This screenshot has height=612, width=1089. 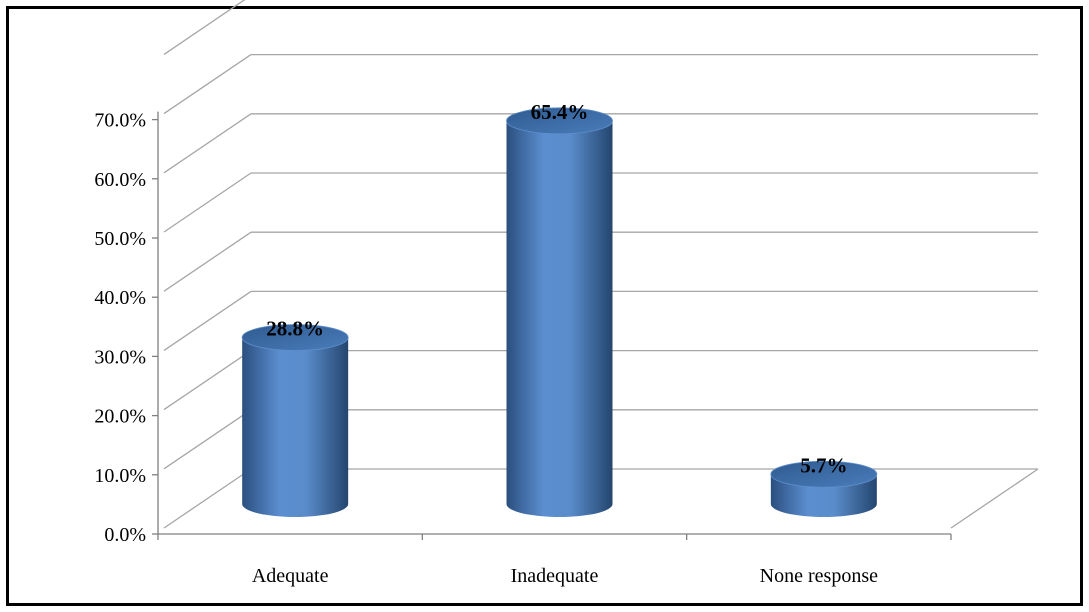 I want to click on bar-none-response, so click(x=824, y=489).